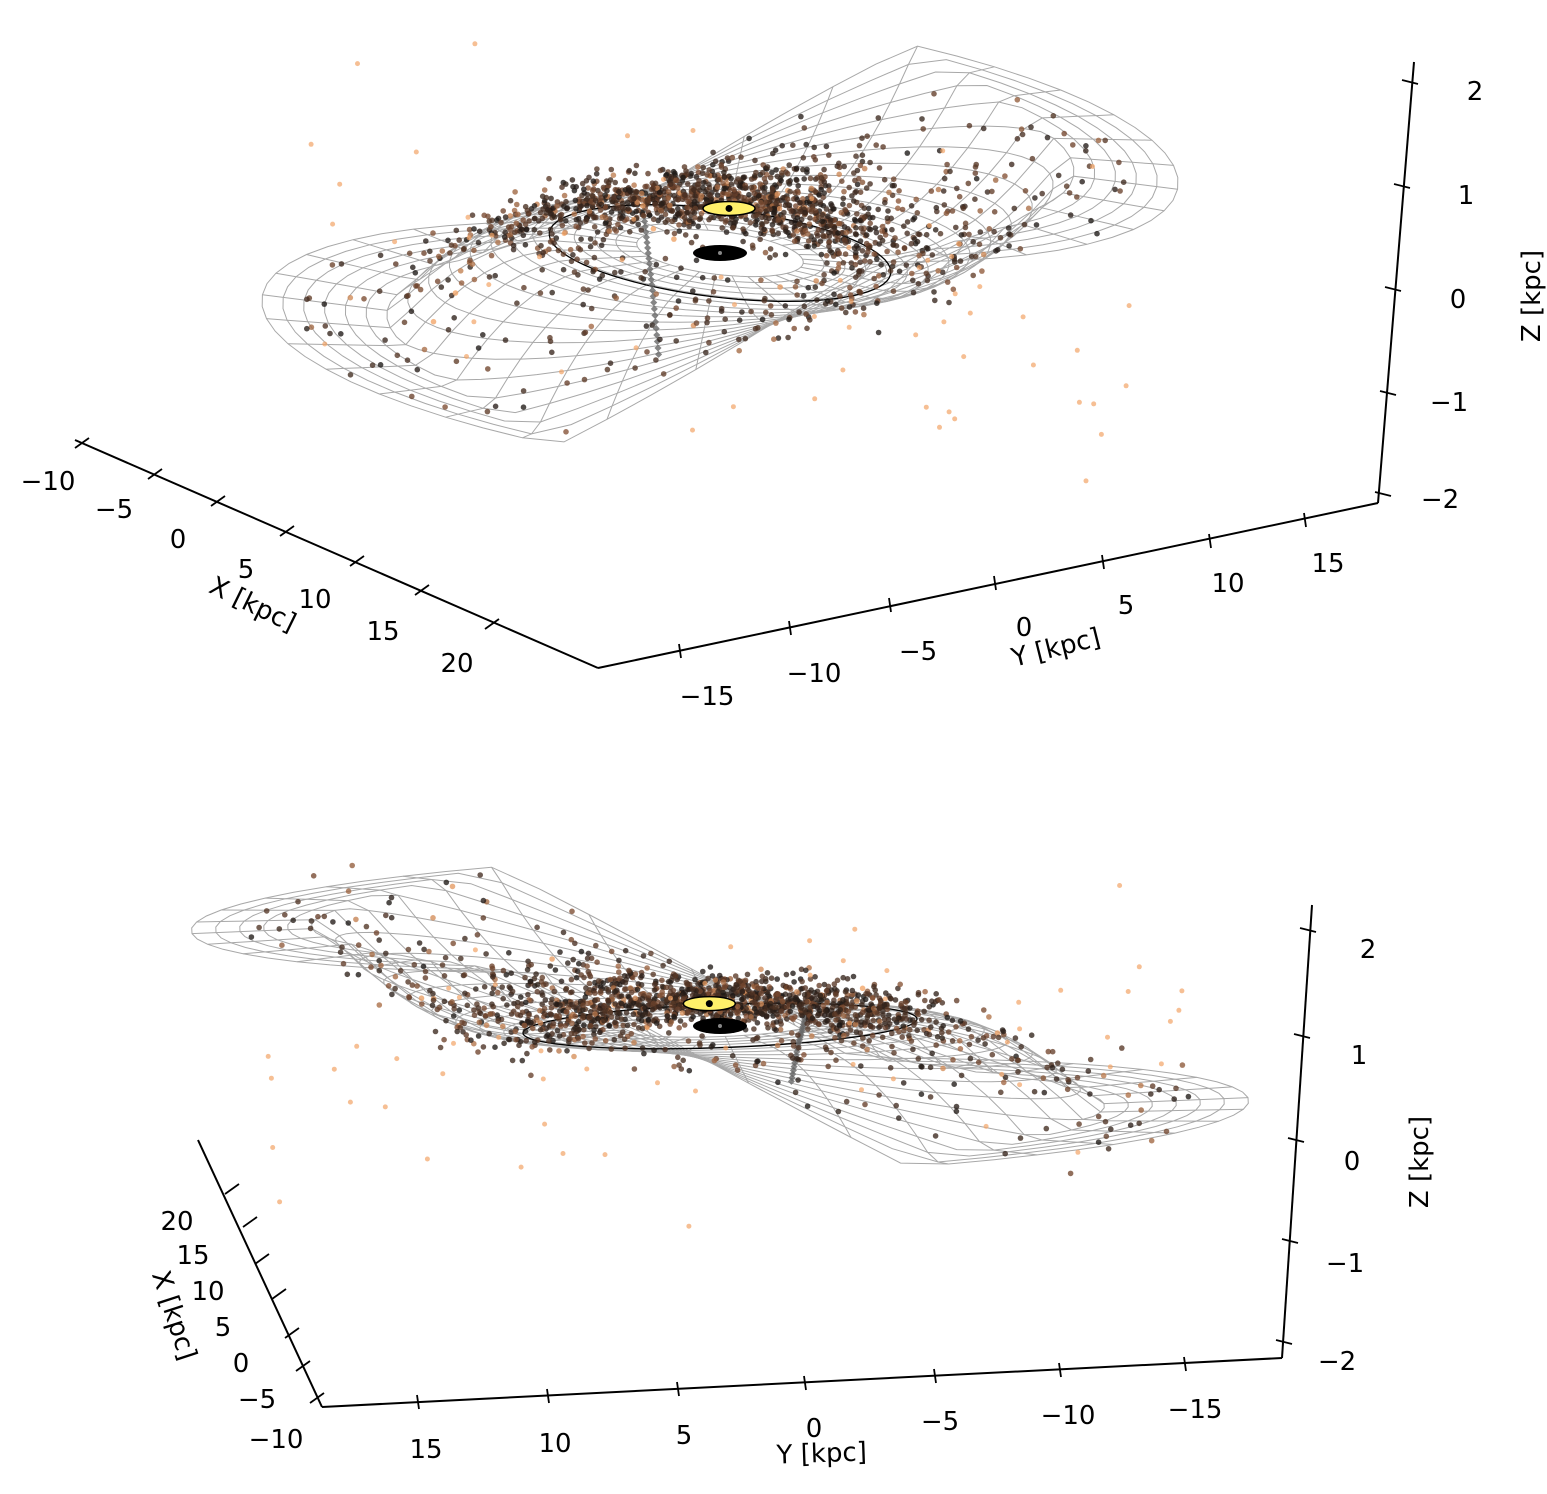 This screenshot has height=1494, width=1547. I want to click on y-tick-label: 15, so click(1327, 564).